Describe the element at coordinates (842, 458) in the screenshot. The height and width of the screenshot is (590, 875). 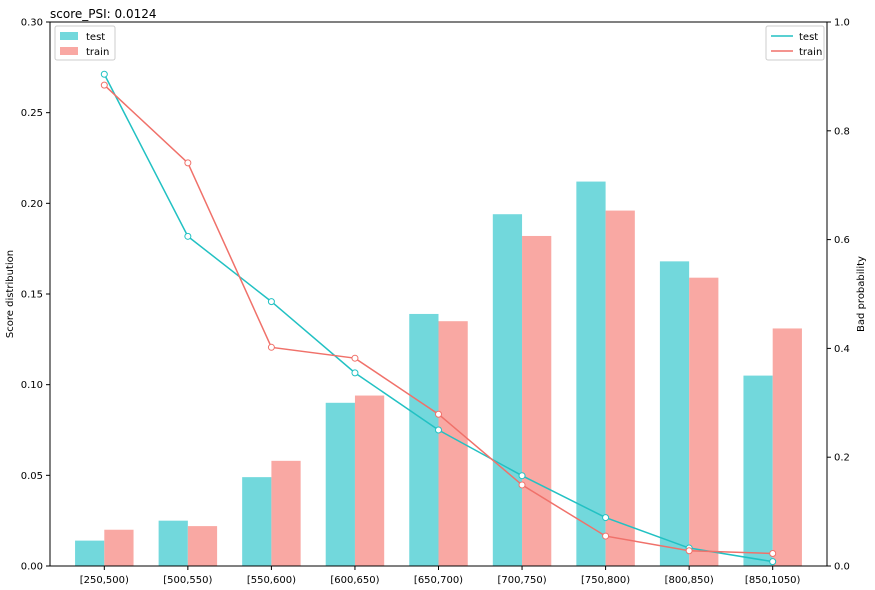
I see `y-tick-label-right: 0.2` at that location.